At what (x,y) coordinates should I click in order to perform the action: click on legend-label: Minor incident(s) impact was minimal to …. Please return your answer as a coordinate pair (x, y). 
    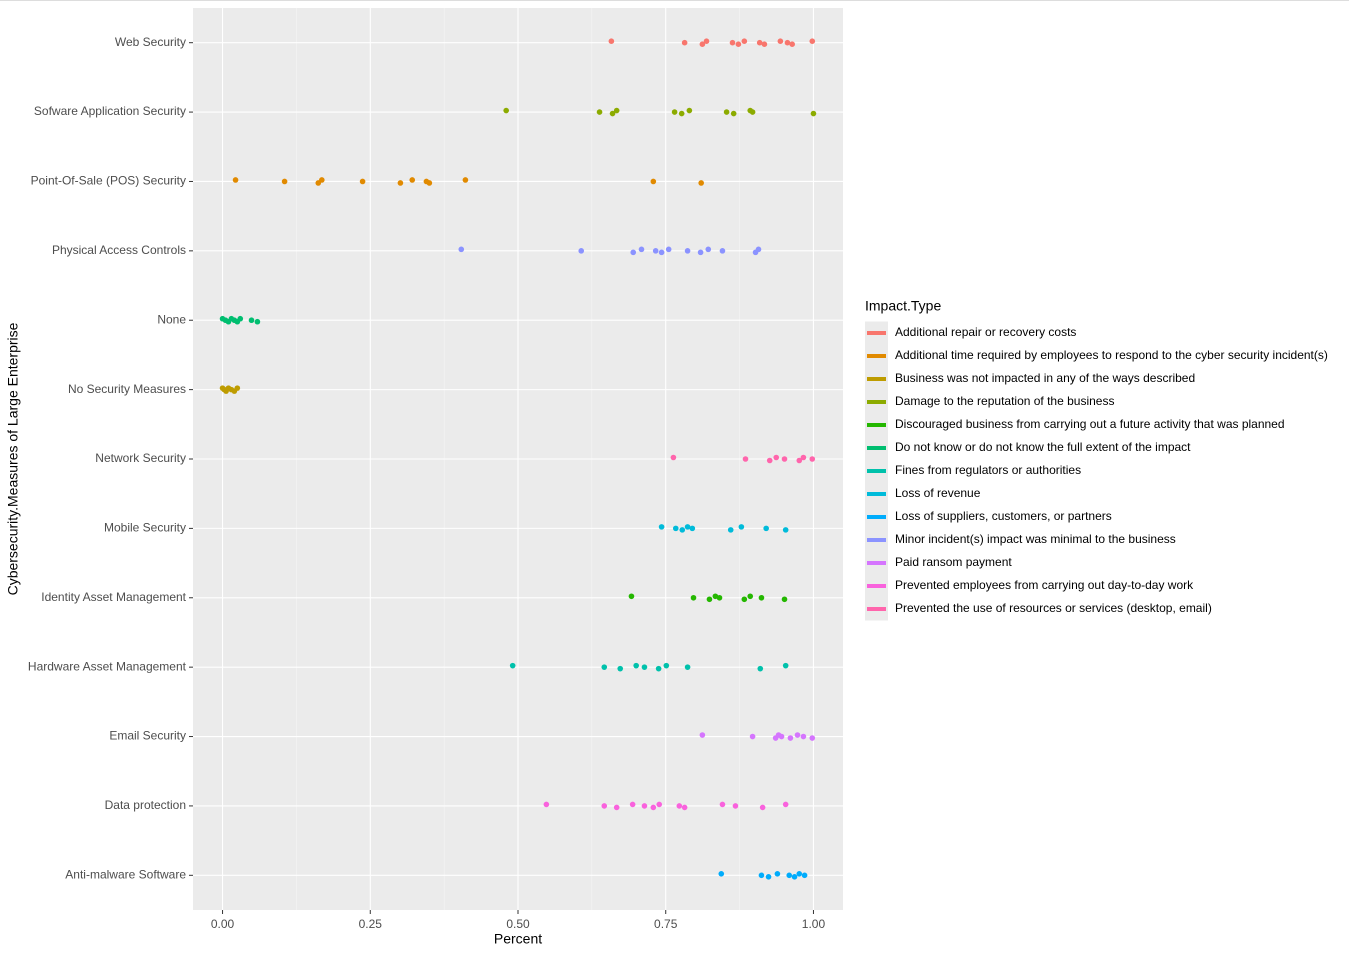
    Looking at the image, I should click on (1035, 539).